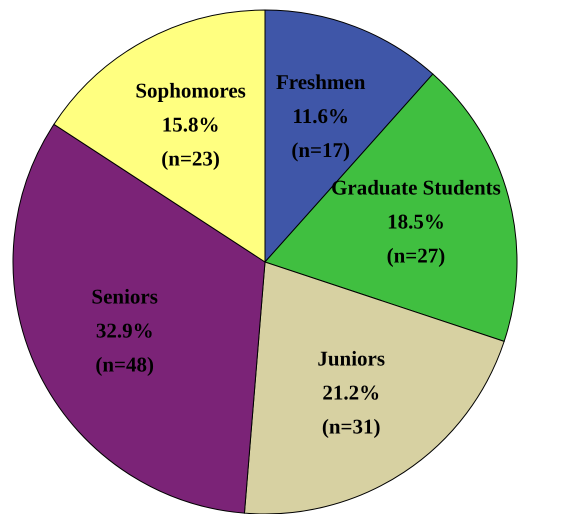 The image size is (571, 514). I want to click on data-label: 11.6% (n=17), so click(320, 133).